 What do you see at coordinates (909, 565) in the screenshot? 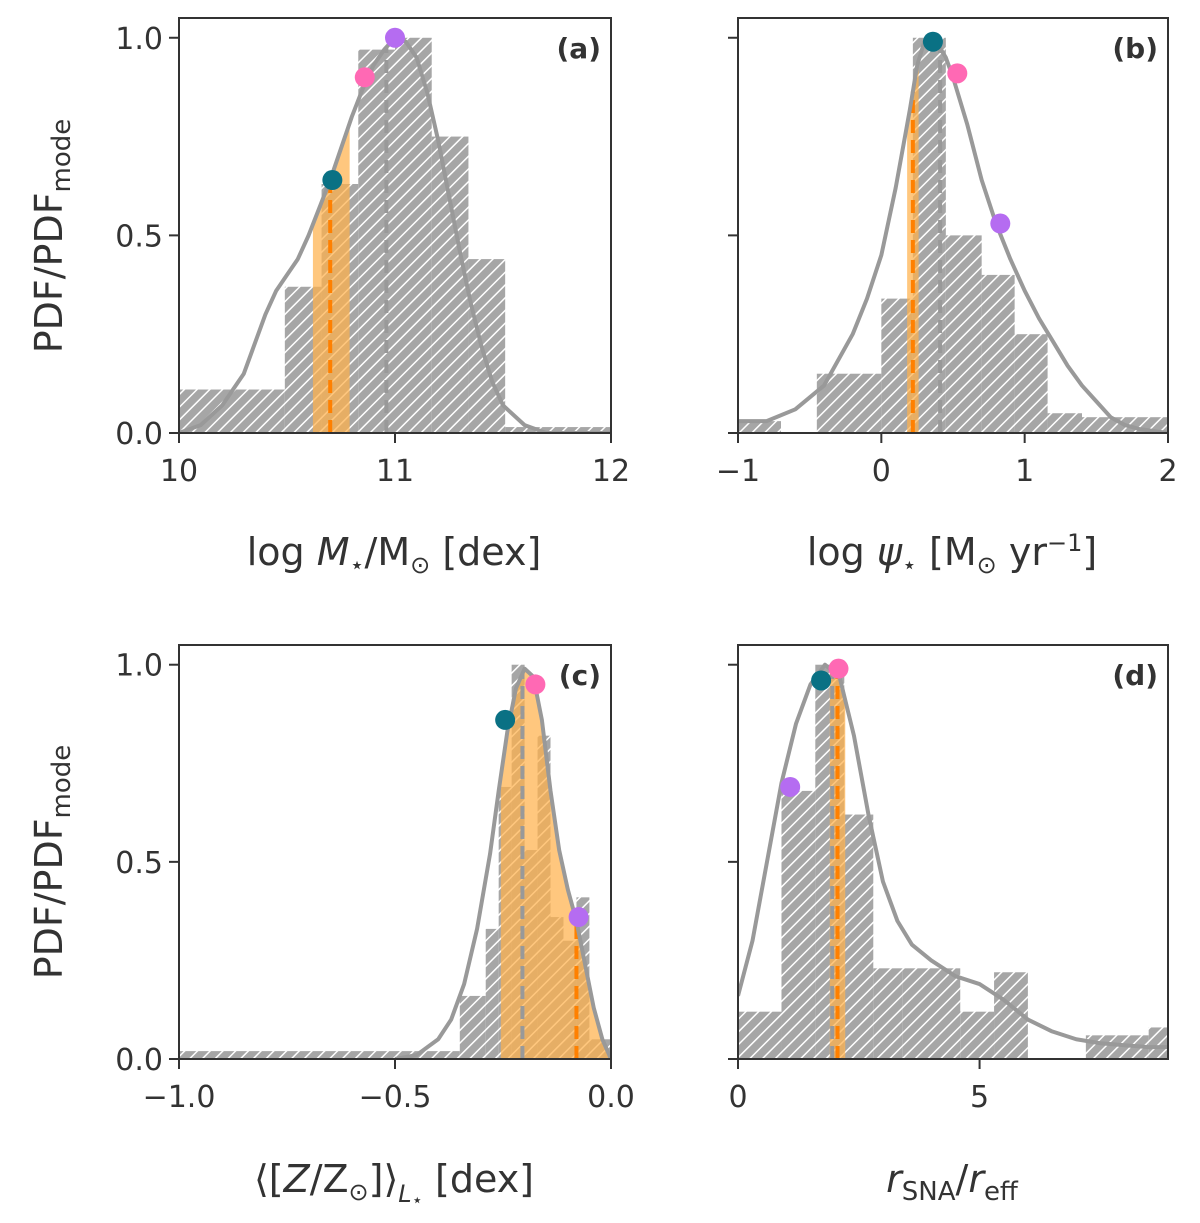
I see `xlabel-b-sub: ⋆` at bounding box center [909, 565].